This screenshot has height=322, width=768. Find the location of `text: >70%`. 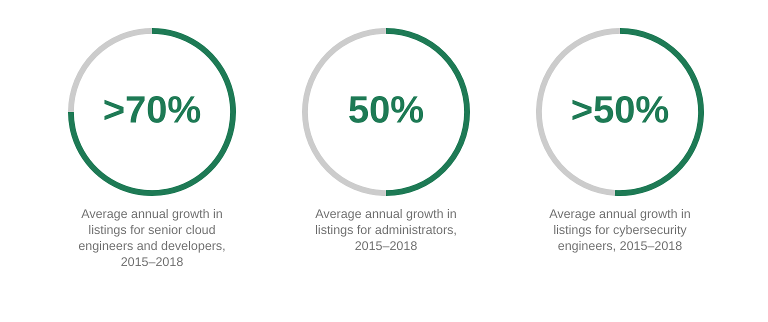

text: >70% is located at coordinates (152, 110).